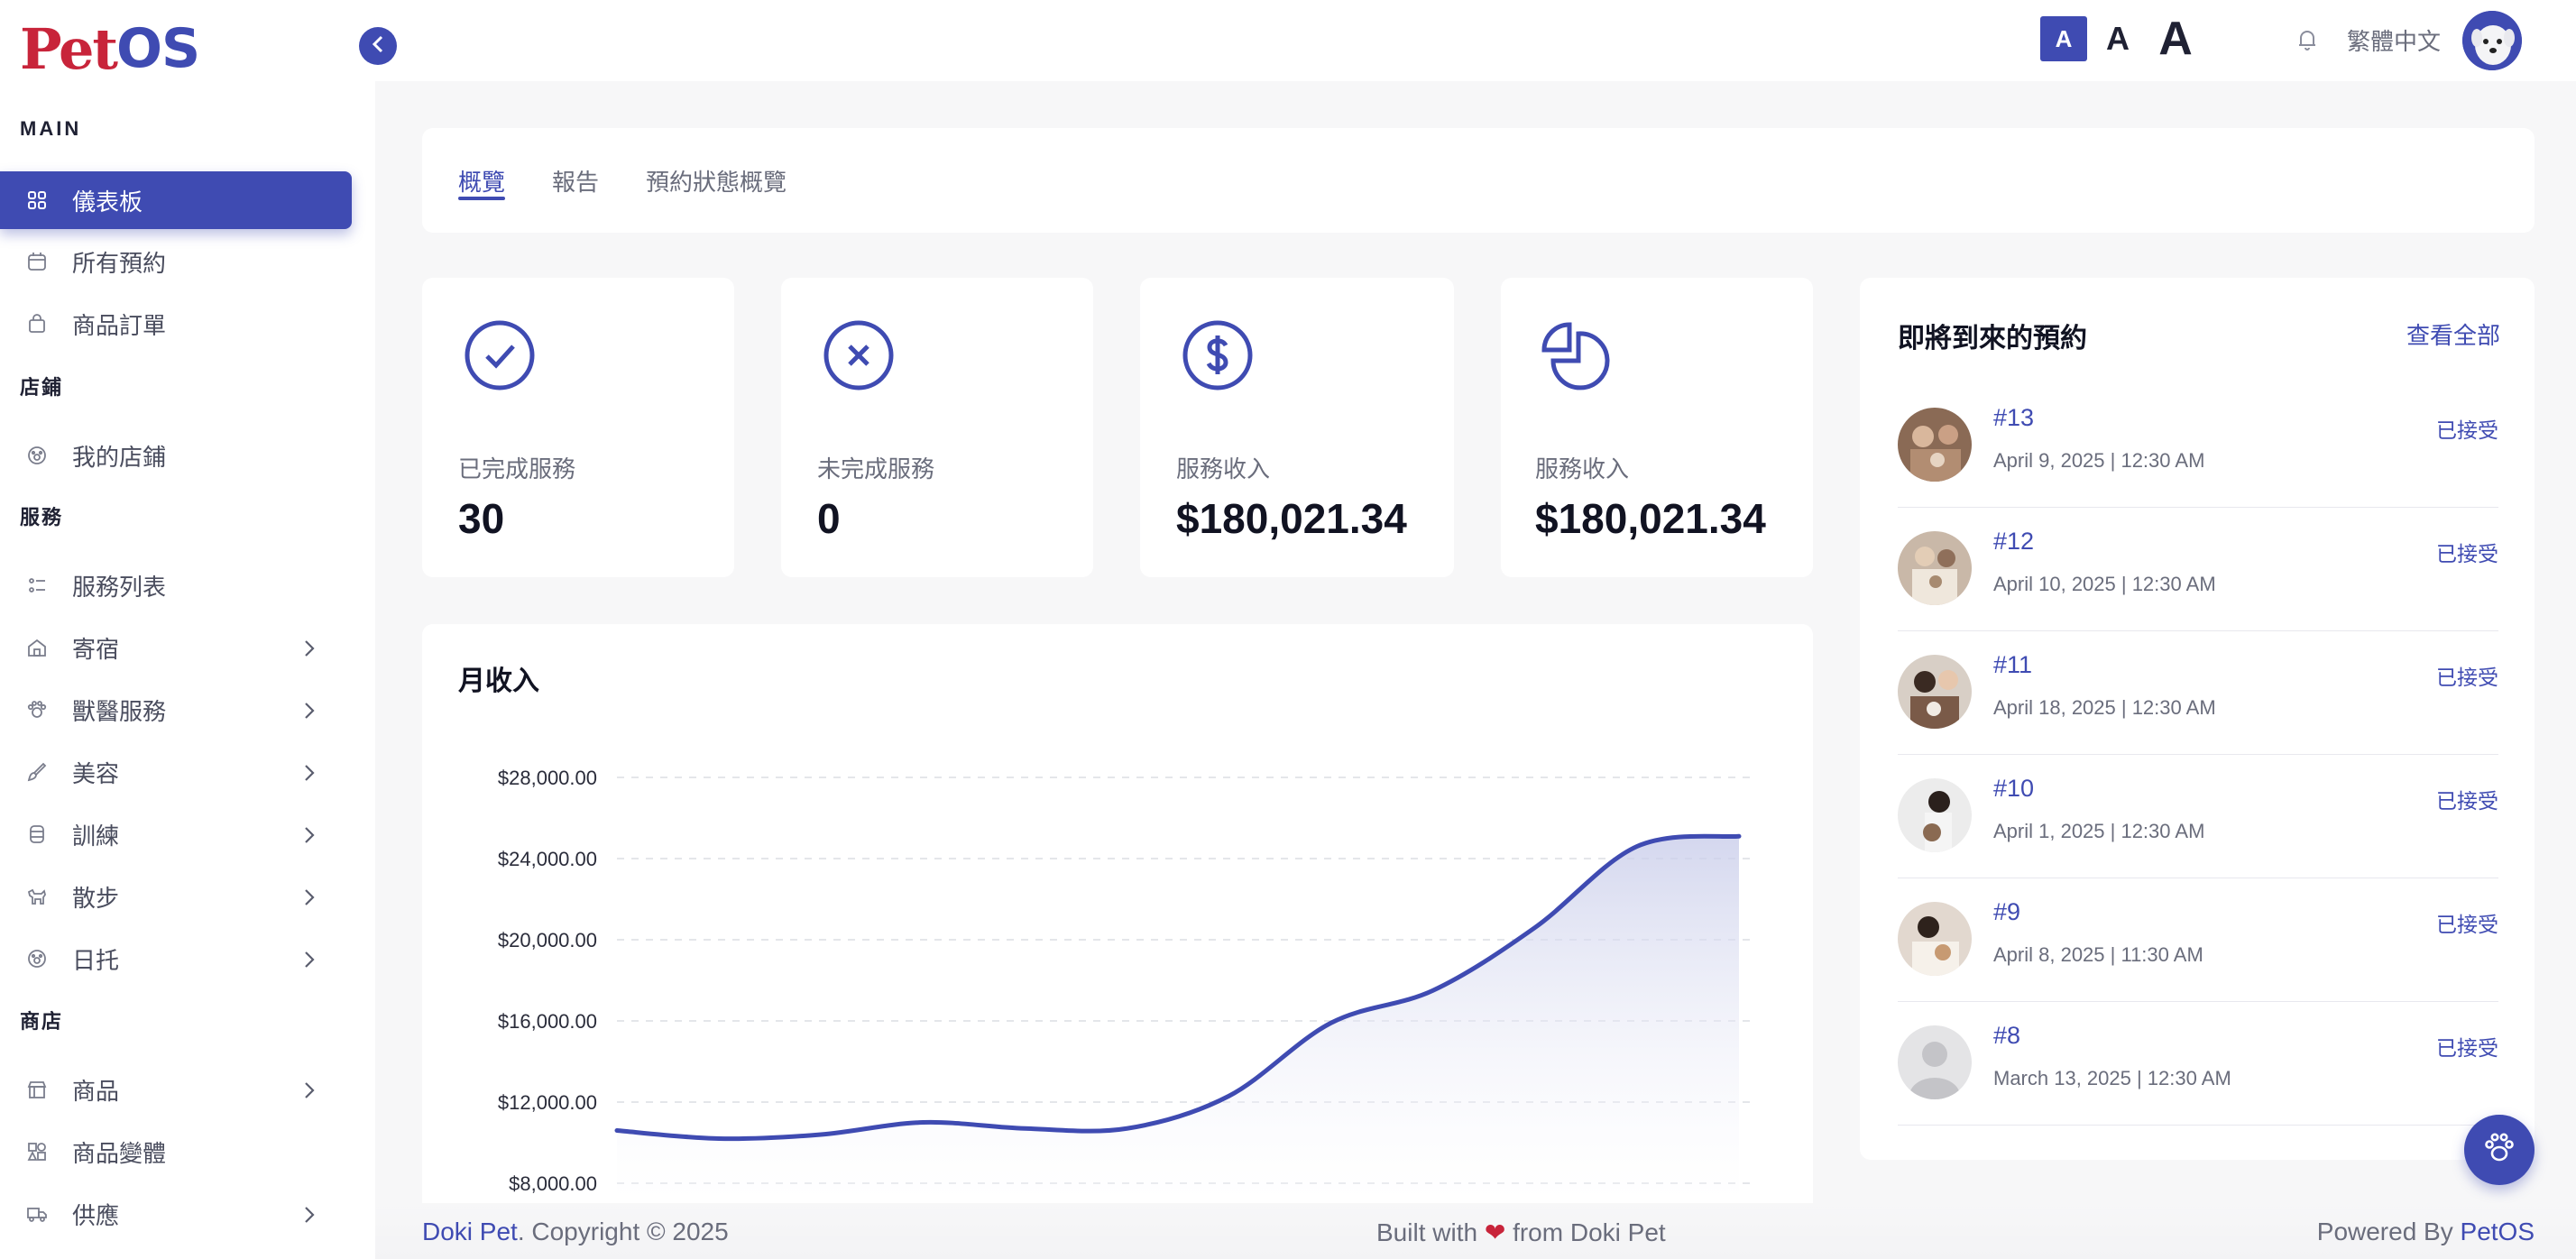  Describe the element at coordinates (176, 1214) in the screenshot. I see `sidebar-item-supply: 供應` at that location.